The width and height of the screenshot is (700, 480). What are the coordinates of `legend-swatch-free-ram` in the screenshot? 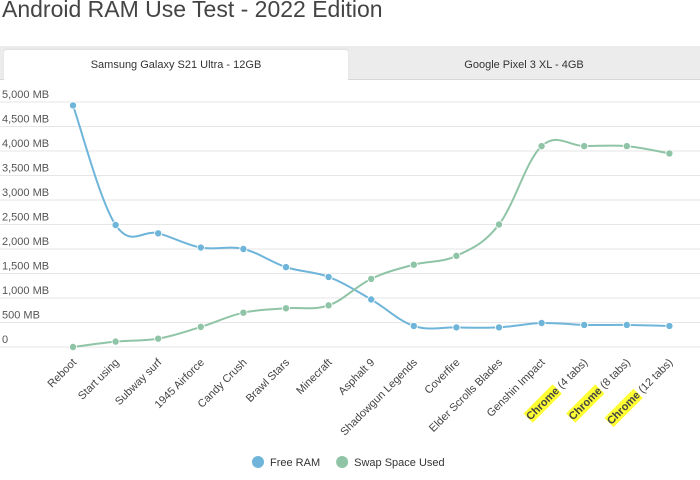 It's located at (258, 462).